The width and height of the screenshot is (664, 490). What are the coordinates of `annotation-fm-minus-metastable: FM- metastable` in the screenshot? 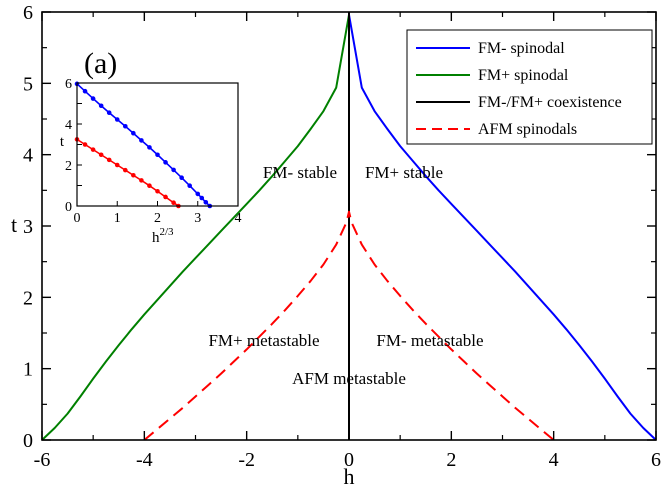 It's located at (429, 340).